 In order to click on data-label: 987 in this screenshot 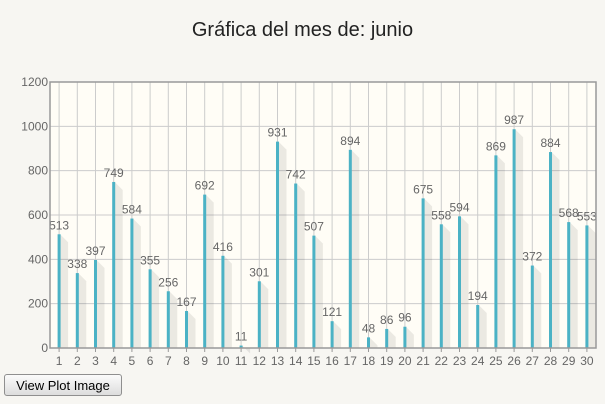, I will do `click(514, 120)`.